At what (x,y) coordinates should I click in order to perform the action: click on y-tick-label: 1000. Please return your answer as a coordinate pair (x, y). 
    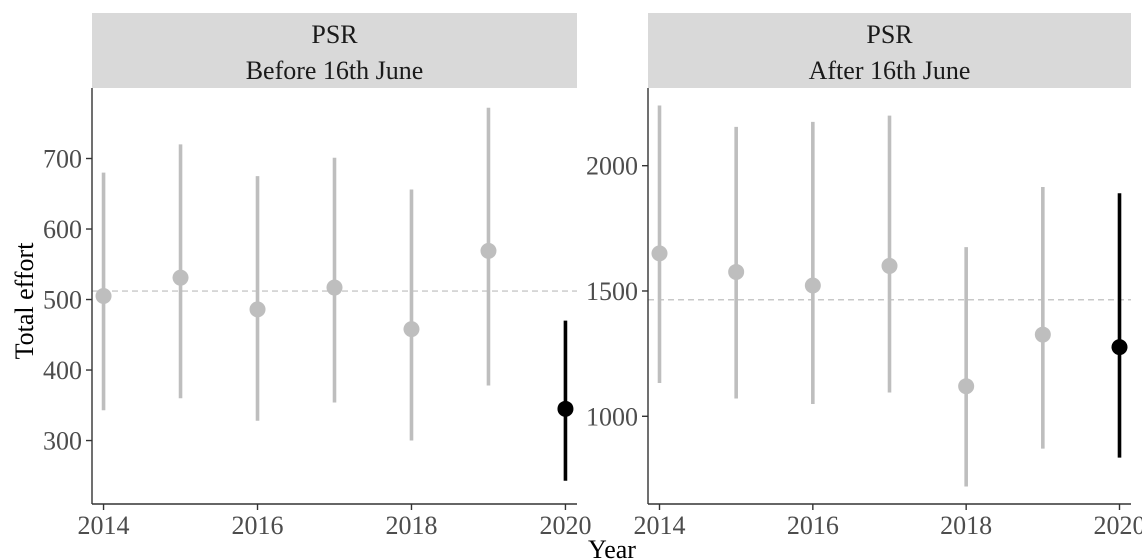
    Looking at the image, I should click on (612, 416).